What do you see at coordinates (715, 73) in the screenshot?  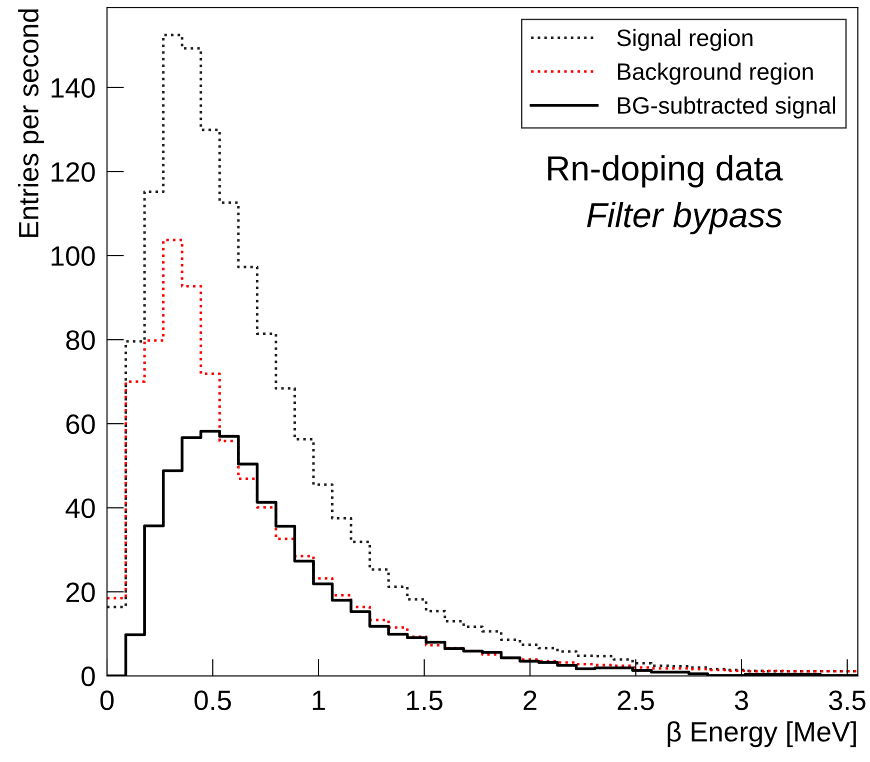 I see `legend-label: Background region` at bounding box center [715, 73].